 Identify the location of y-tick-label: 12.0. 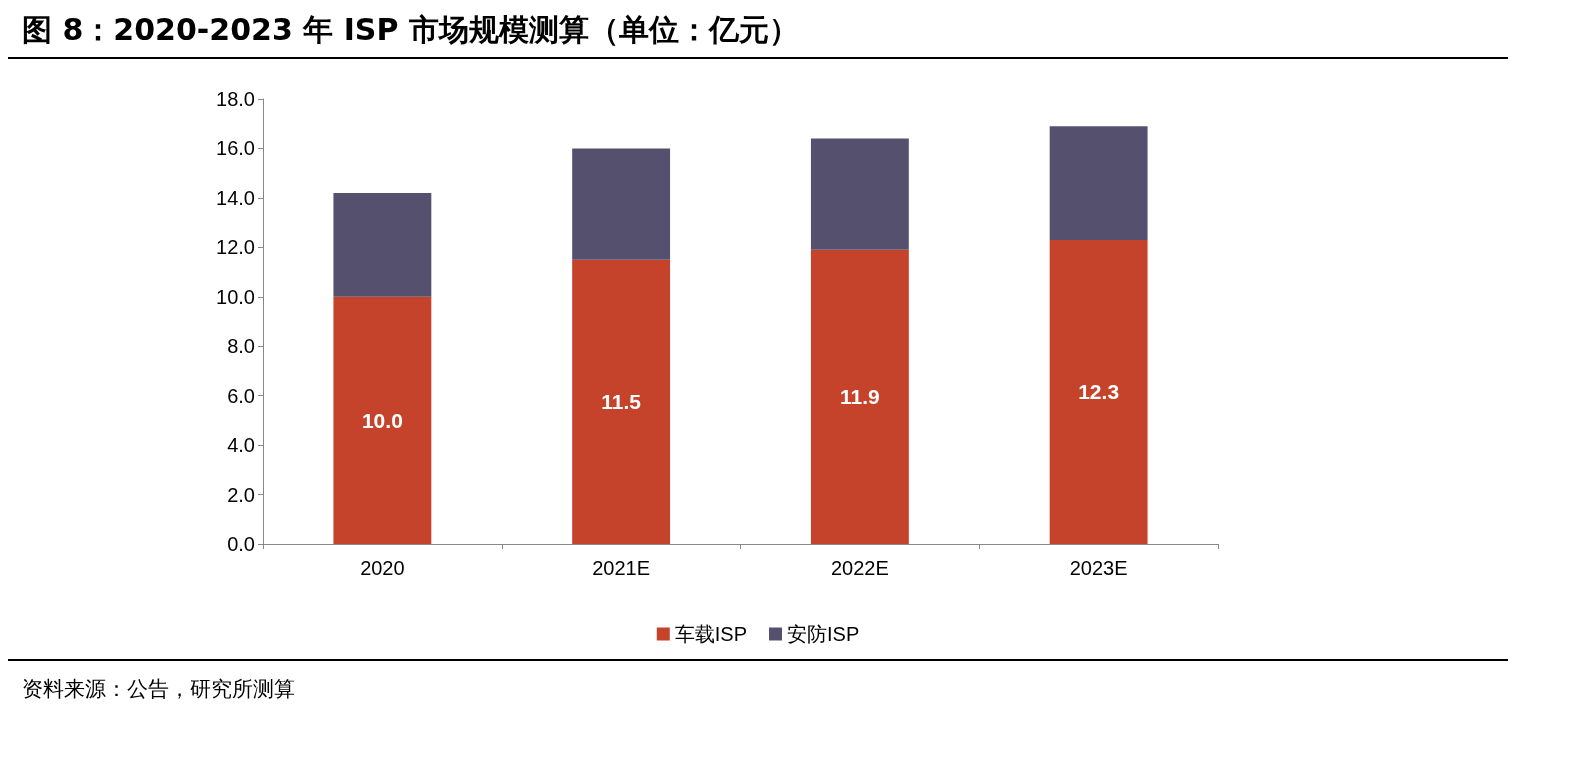
(235, 247).